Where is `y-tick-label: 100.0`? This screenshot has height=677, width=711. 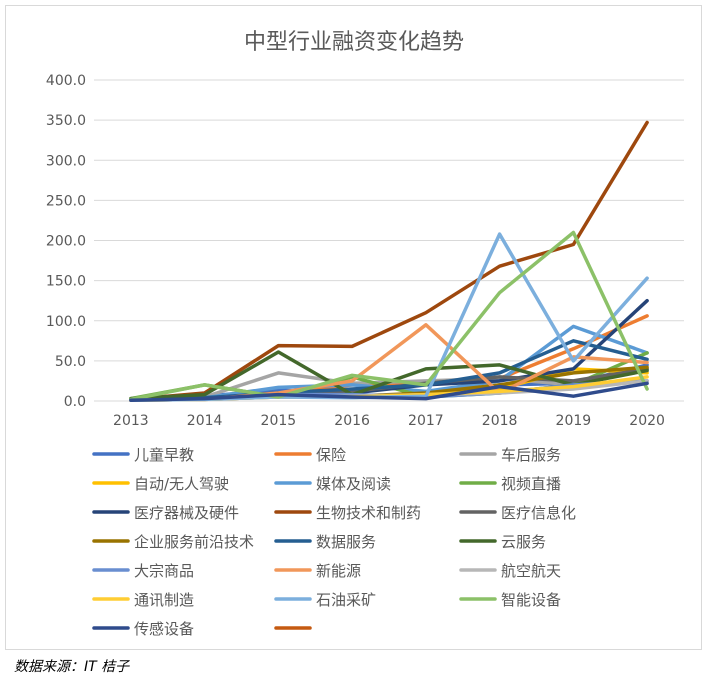 y-tick-label: 100.0 is located at coordinates (66, 322).